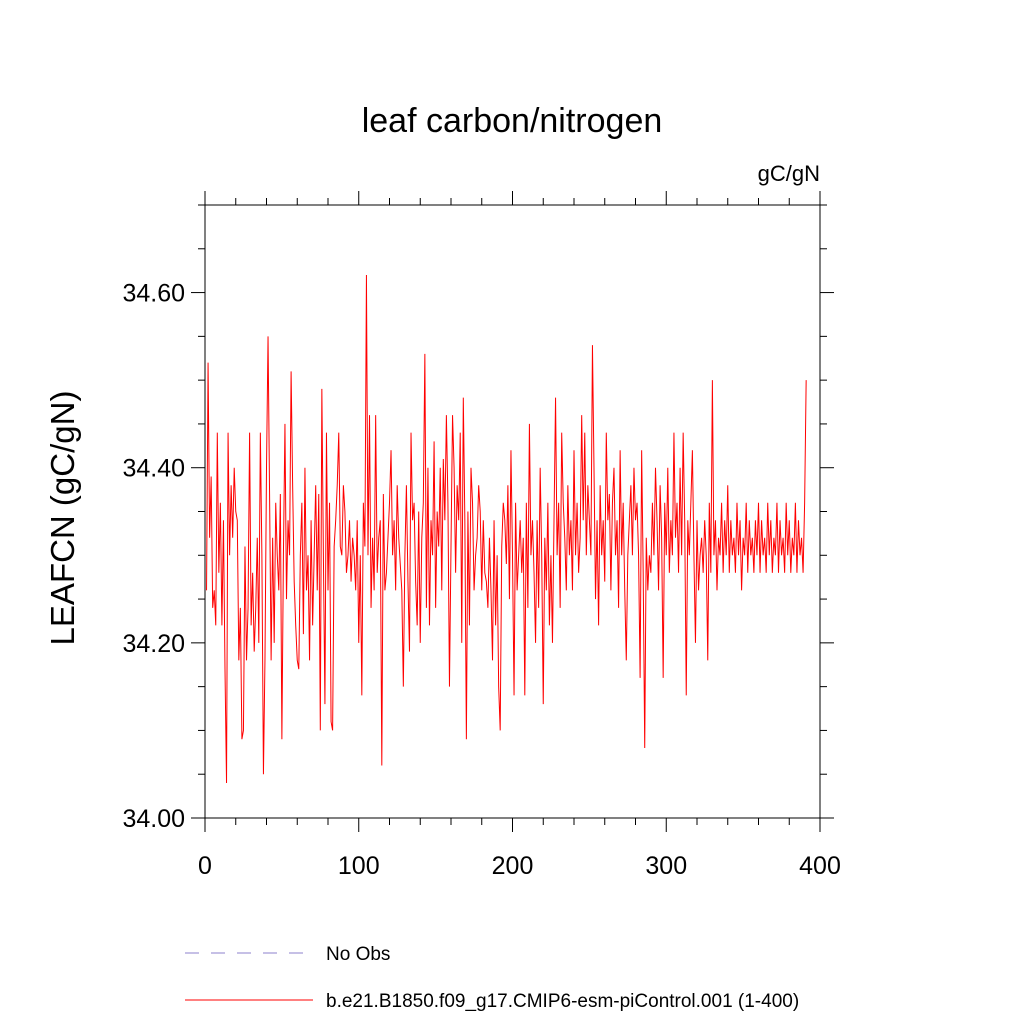  Describe the element at coordinates (358, 954) in the screenshot. I see `legend-label-0: No Obs` at that location.